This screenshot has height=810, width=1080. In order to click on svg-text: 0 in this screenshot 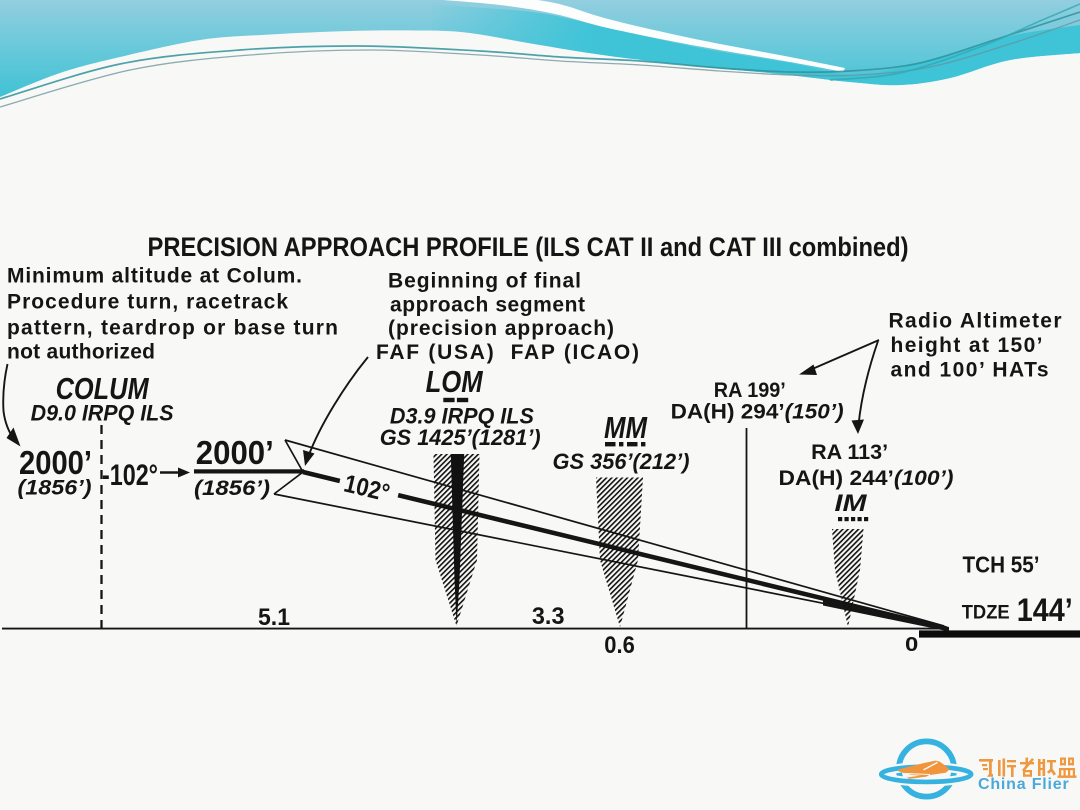, I will do `click(911, 645)`.